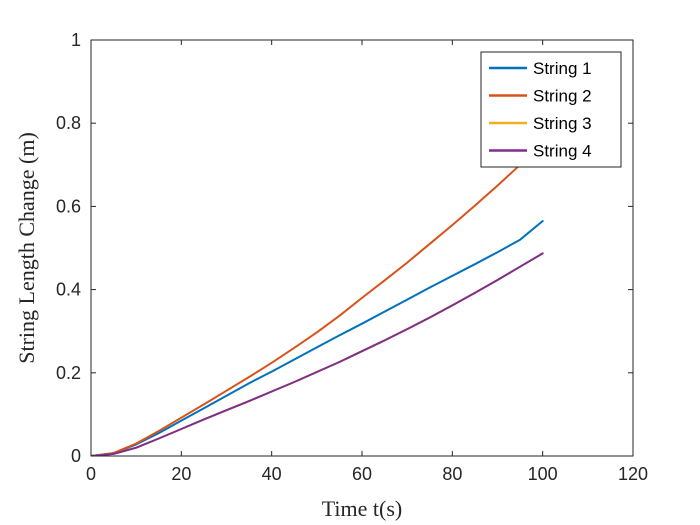 Image resolution: width=700 pixels, height=525 pixels. What do you see at coordinates (68, 373) in the screenshot?
I see `y-tick-label: 0.2` at bounding box center [68, 373].